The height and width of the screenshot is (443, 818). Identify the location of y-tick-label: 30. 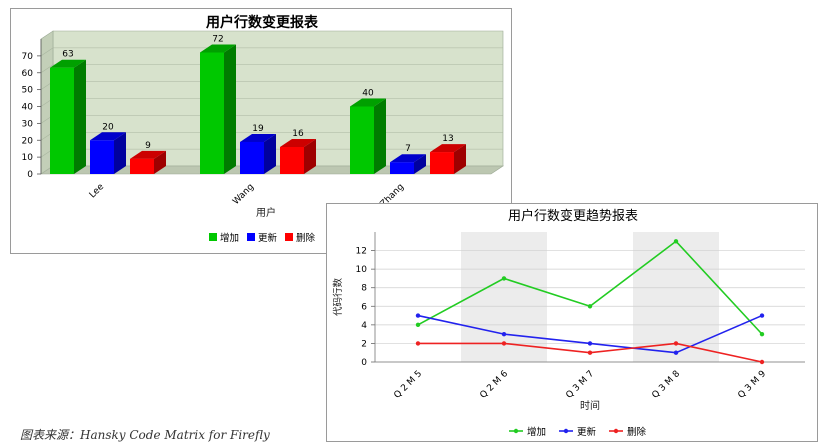
(28, 124).